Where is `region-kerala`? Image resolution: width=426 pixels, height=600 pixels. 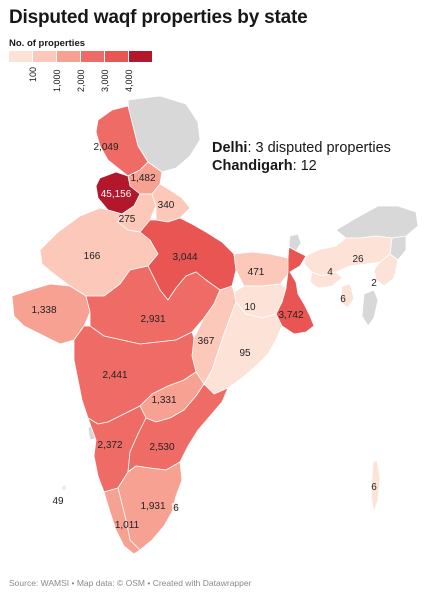 region-kerala is located at coordinates (122, 521).